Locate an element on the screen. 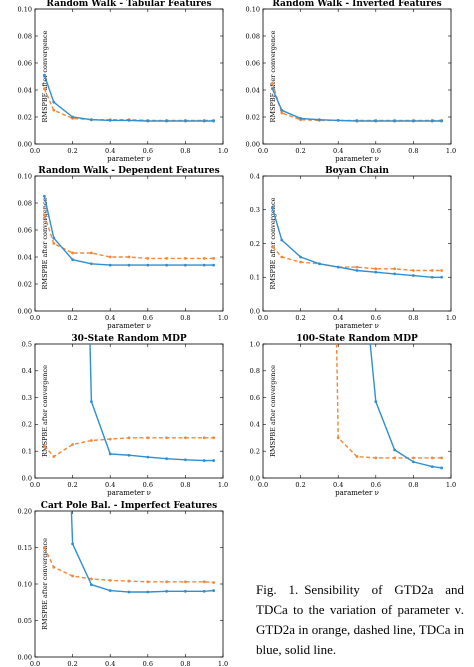 The height and width of the screenshot is (667, 474). caption-label: Fig. 1. is located at coordinates (277, 589).